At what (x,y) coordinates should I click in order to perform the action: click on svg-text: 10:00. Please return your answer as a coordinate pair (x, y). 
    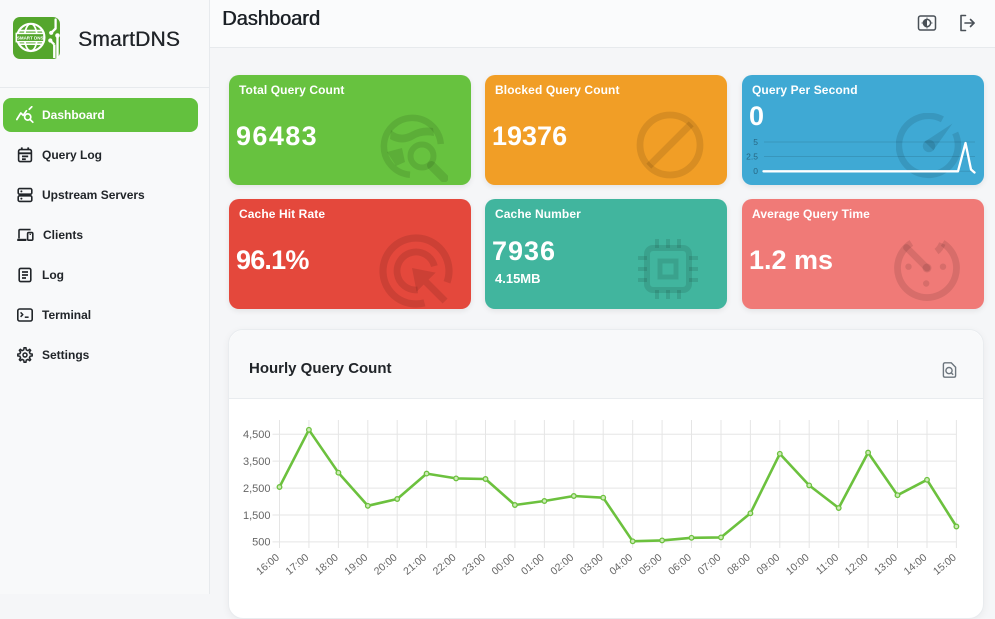
    Looking at the image, I should click on (798, 565).